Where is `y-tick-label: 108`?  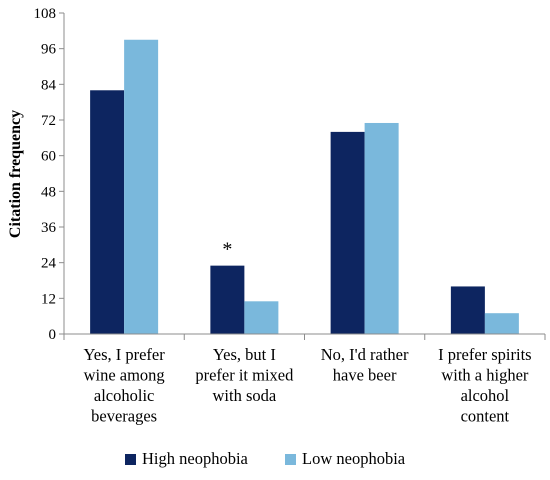 y-tick-label: 108 is located at coordinates (45, 14).